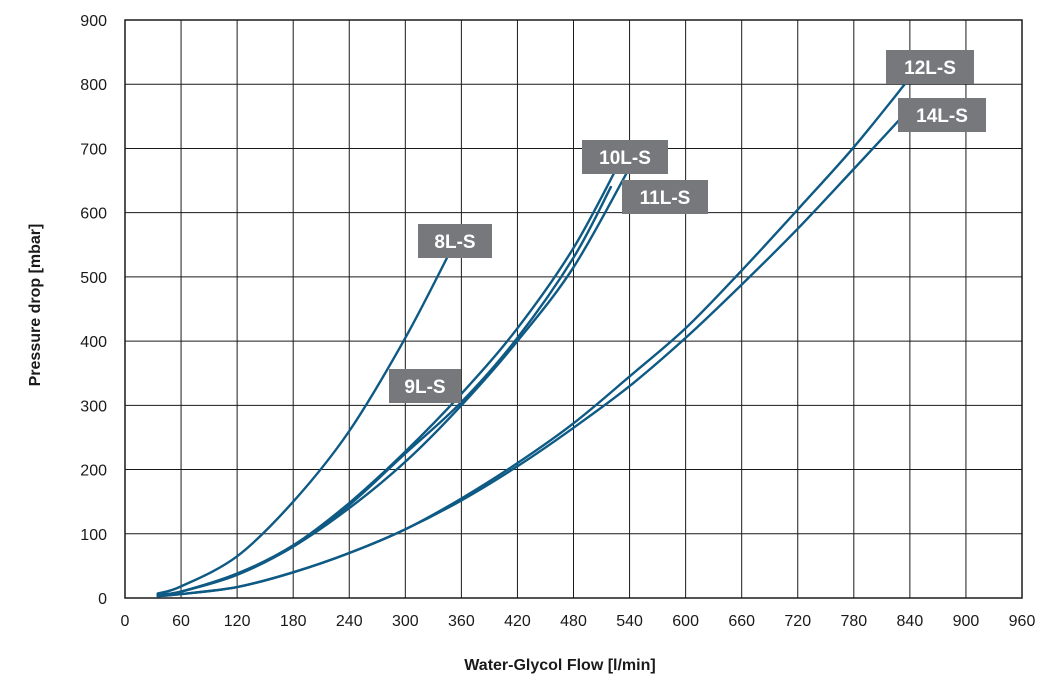  What do you see at coordinates (93, 535) in the screenshot?
I see `y-tick-label: 100` at bounding box center [93, 535].